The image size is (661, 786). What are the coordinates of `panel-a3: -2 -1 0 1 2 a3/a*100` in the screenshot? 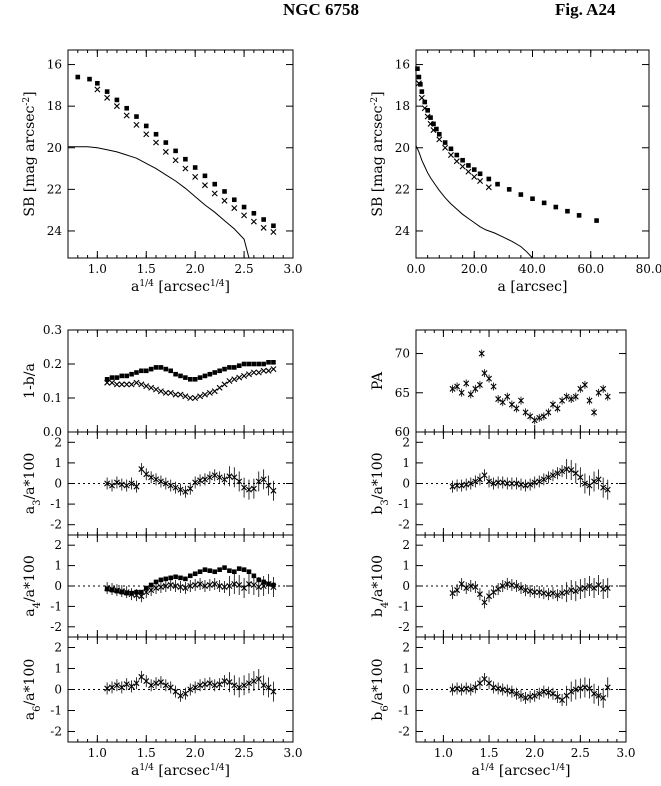 It's located at (158, 483).